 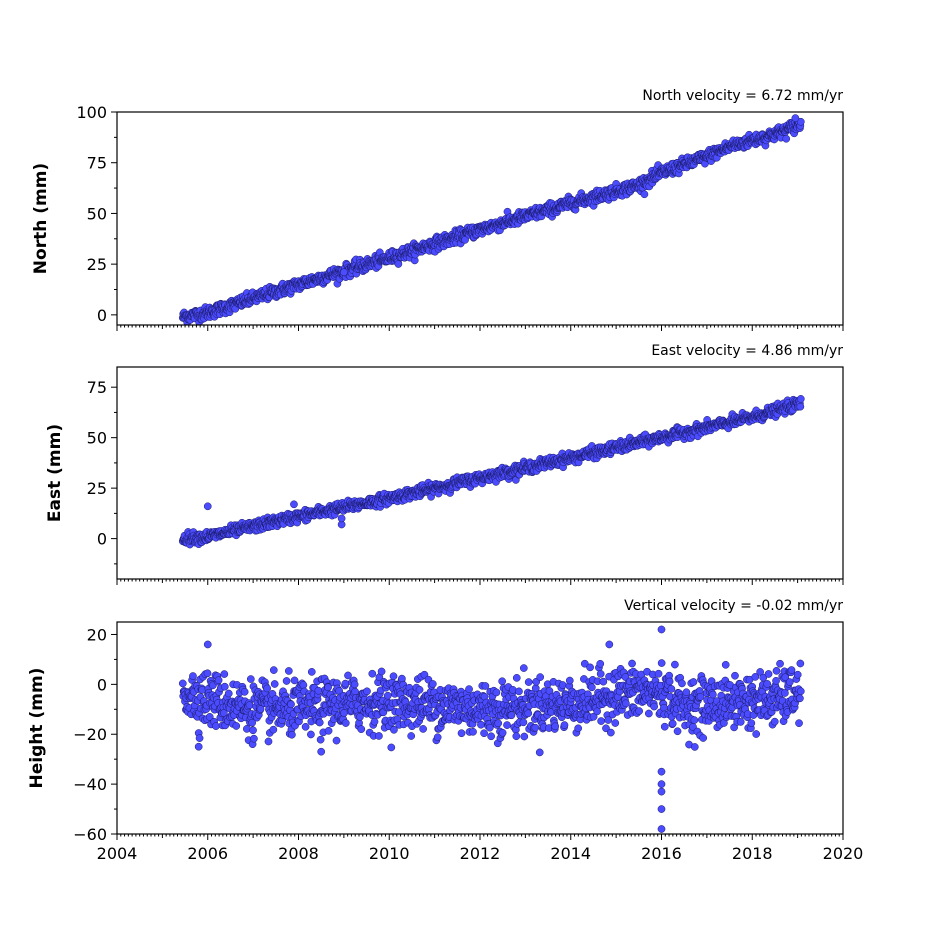 I want to click on x-tick-label: 2006, so click(x=207, y=853).